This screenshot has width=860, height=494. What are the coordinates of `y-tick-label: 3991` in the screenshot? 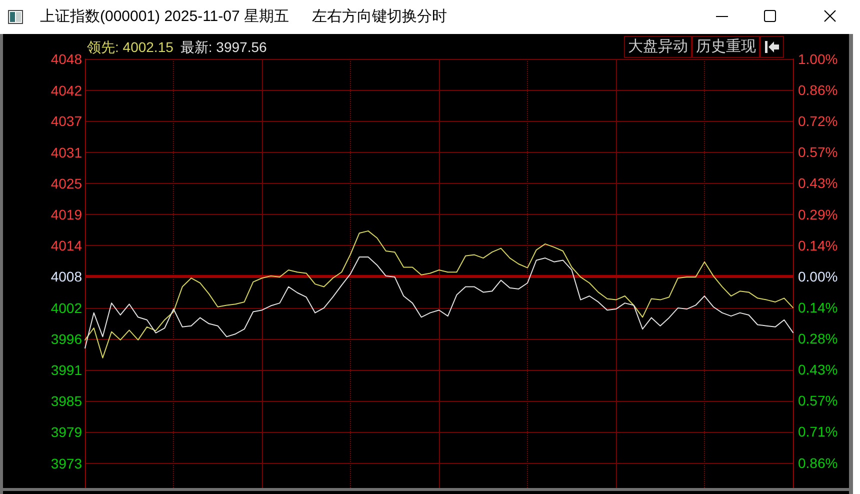 It's located at (66, 370).